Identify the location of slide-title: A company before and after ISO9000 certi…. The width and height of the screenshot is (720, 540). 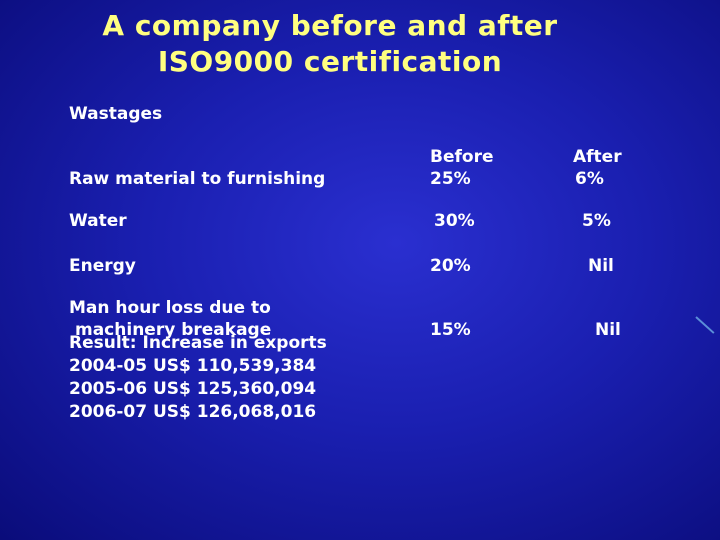
(330, 44).